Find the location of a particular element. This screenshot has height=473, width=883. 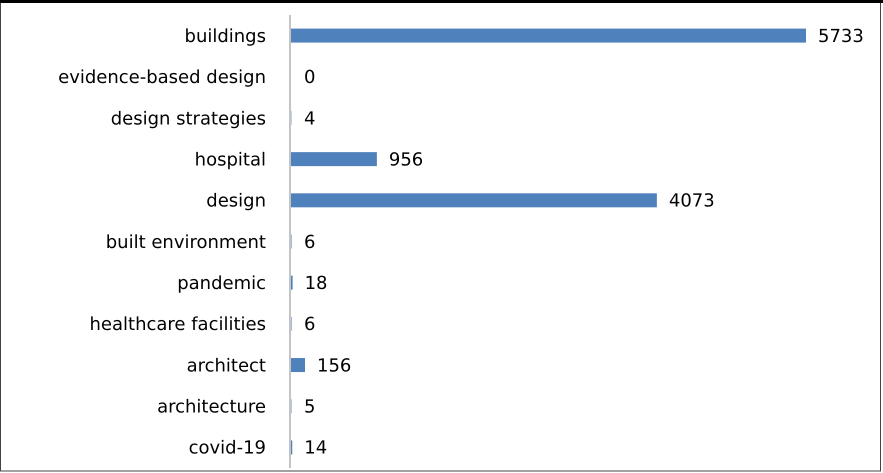

data-label: 4073 is located at coordinates (691, 201).